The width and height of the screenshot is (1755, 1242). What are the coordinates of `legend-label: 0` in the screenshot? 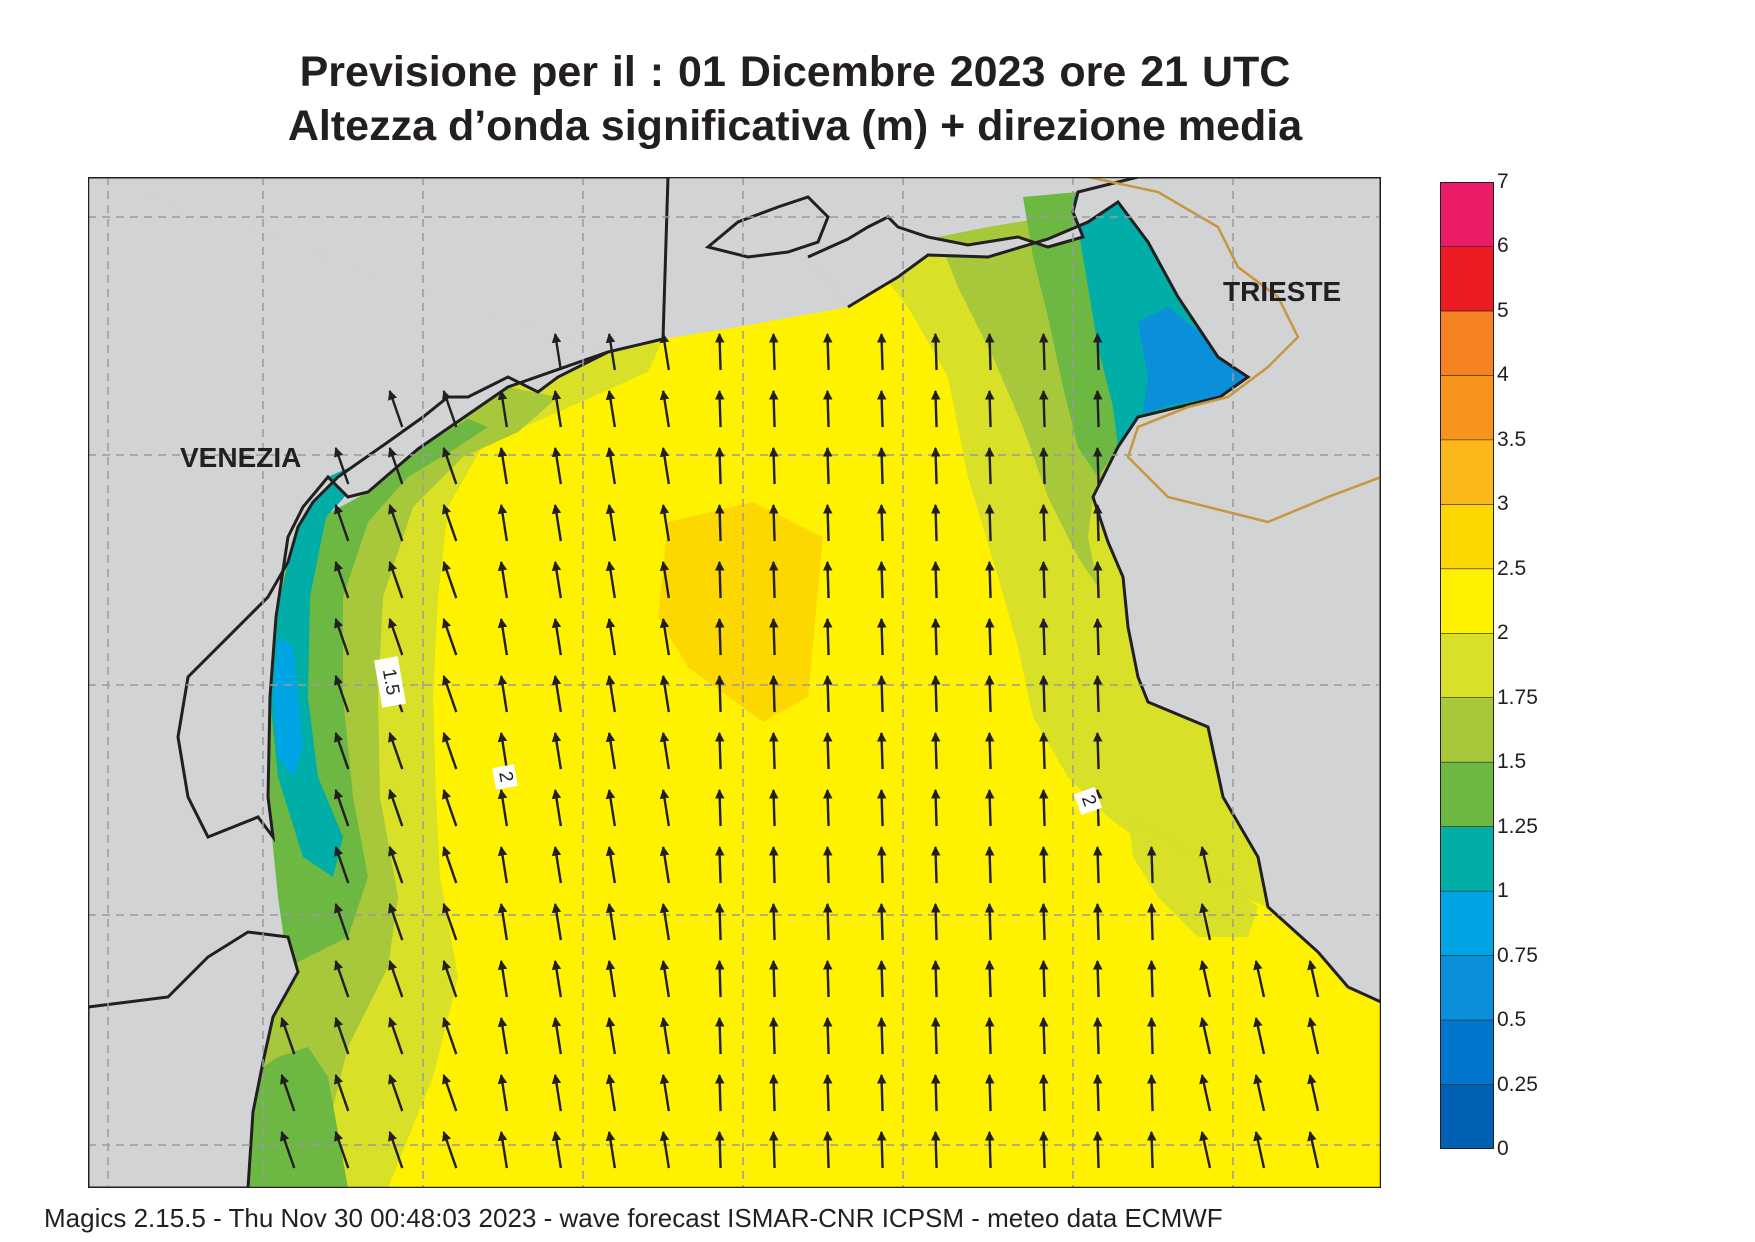 It's located at (1503, 1148).